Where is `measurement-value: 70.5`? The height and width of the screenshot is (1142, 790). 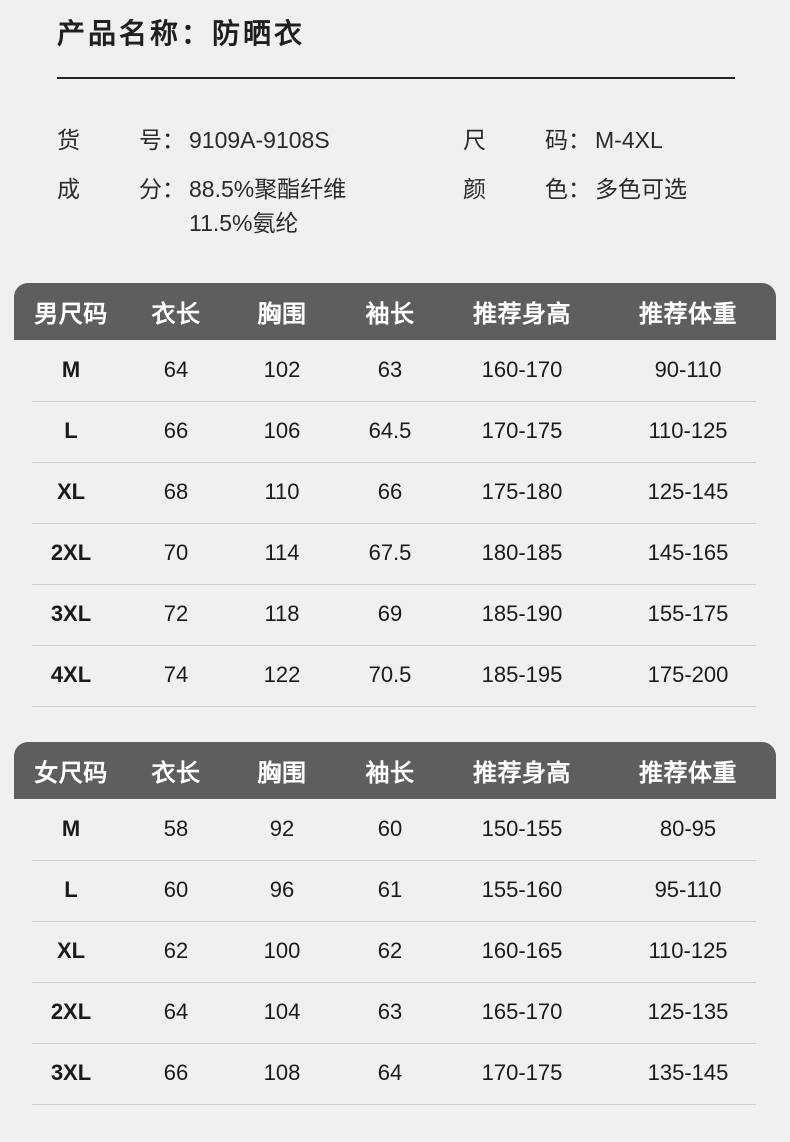
measurement-value: 70.5 is located at coordinates (390, 675).